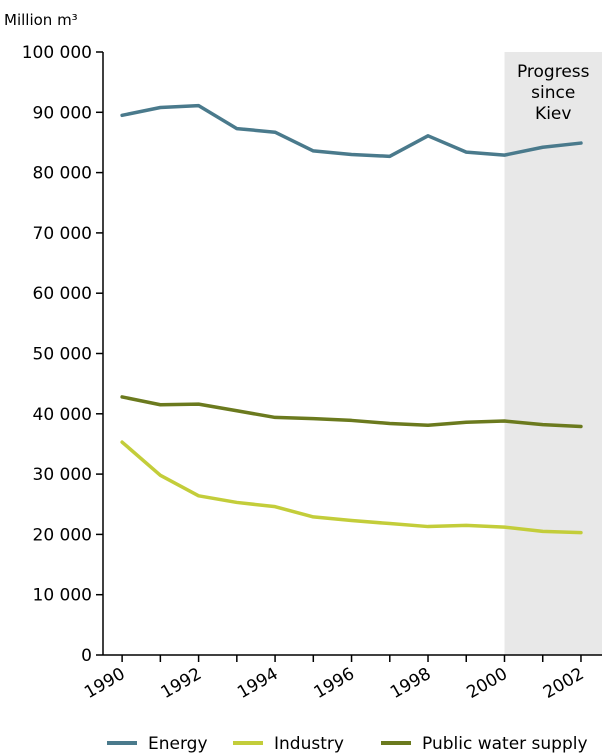 The height and width of the screenshot is (753, 608). Describe the element at coordinates (553, 353) in the screenshot. I see `highlight-band` at that location.